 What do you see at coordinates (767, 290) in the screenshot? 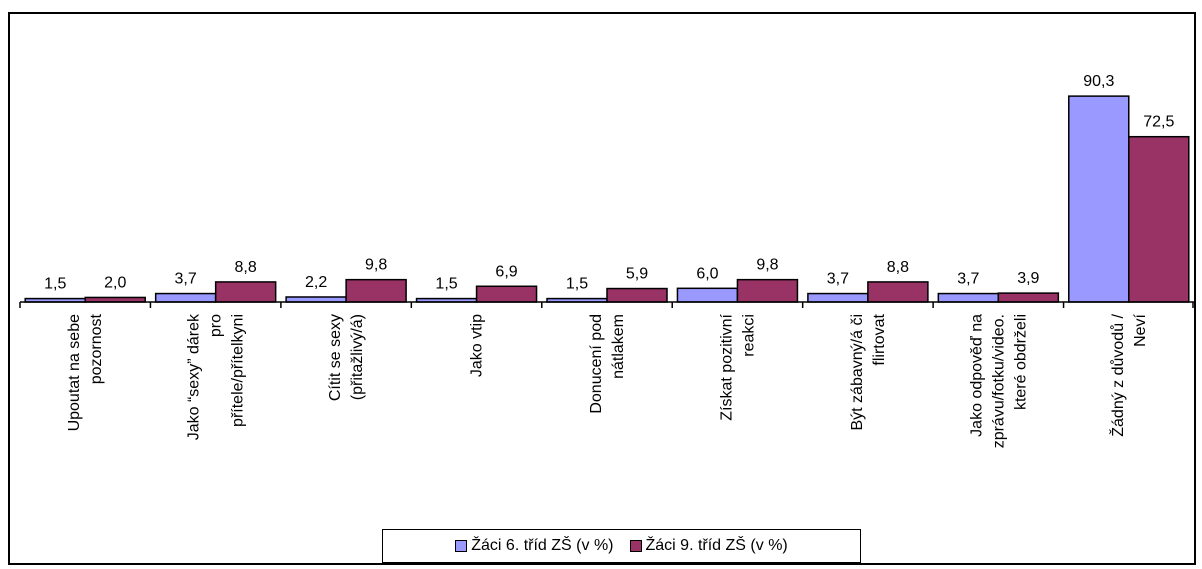
I see `bar-9-pozitivni-reakce` at bounding box center [767, 290].